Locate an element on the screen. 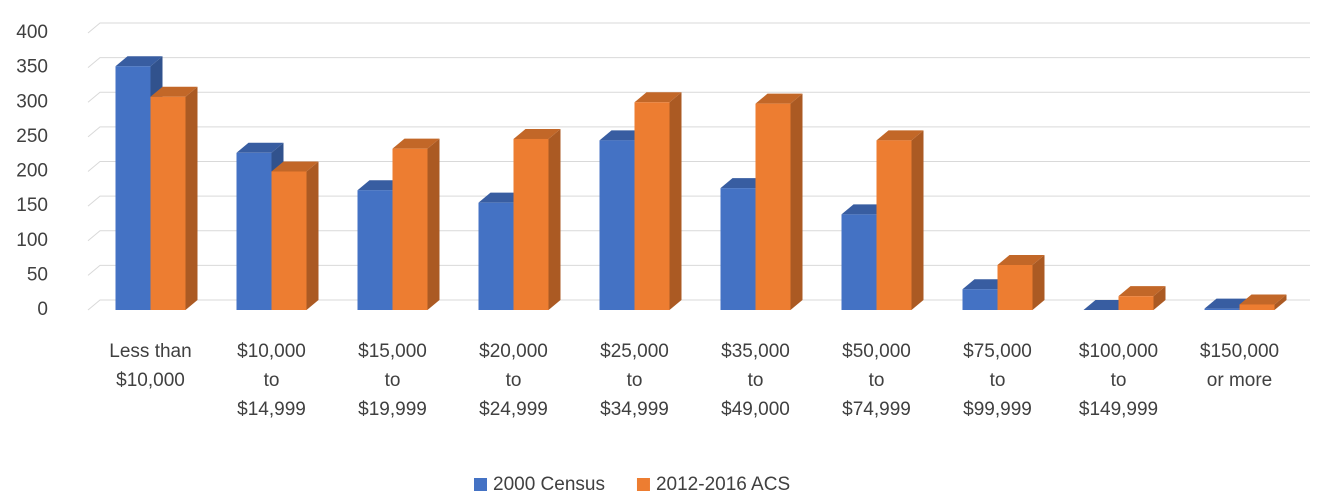  x-tick-label: $15,000 to $19,999 is located at coordinates (392, 380).